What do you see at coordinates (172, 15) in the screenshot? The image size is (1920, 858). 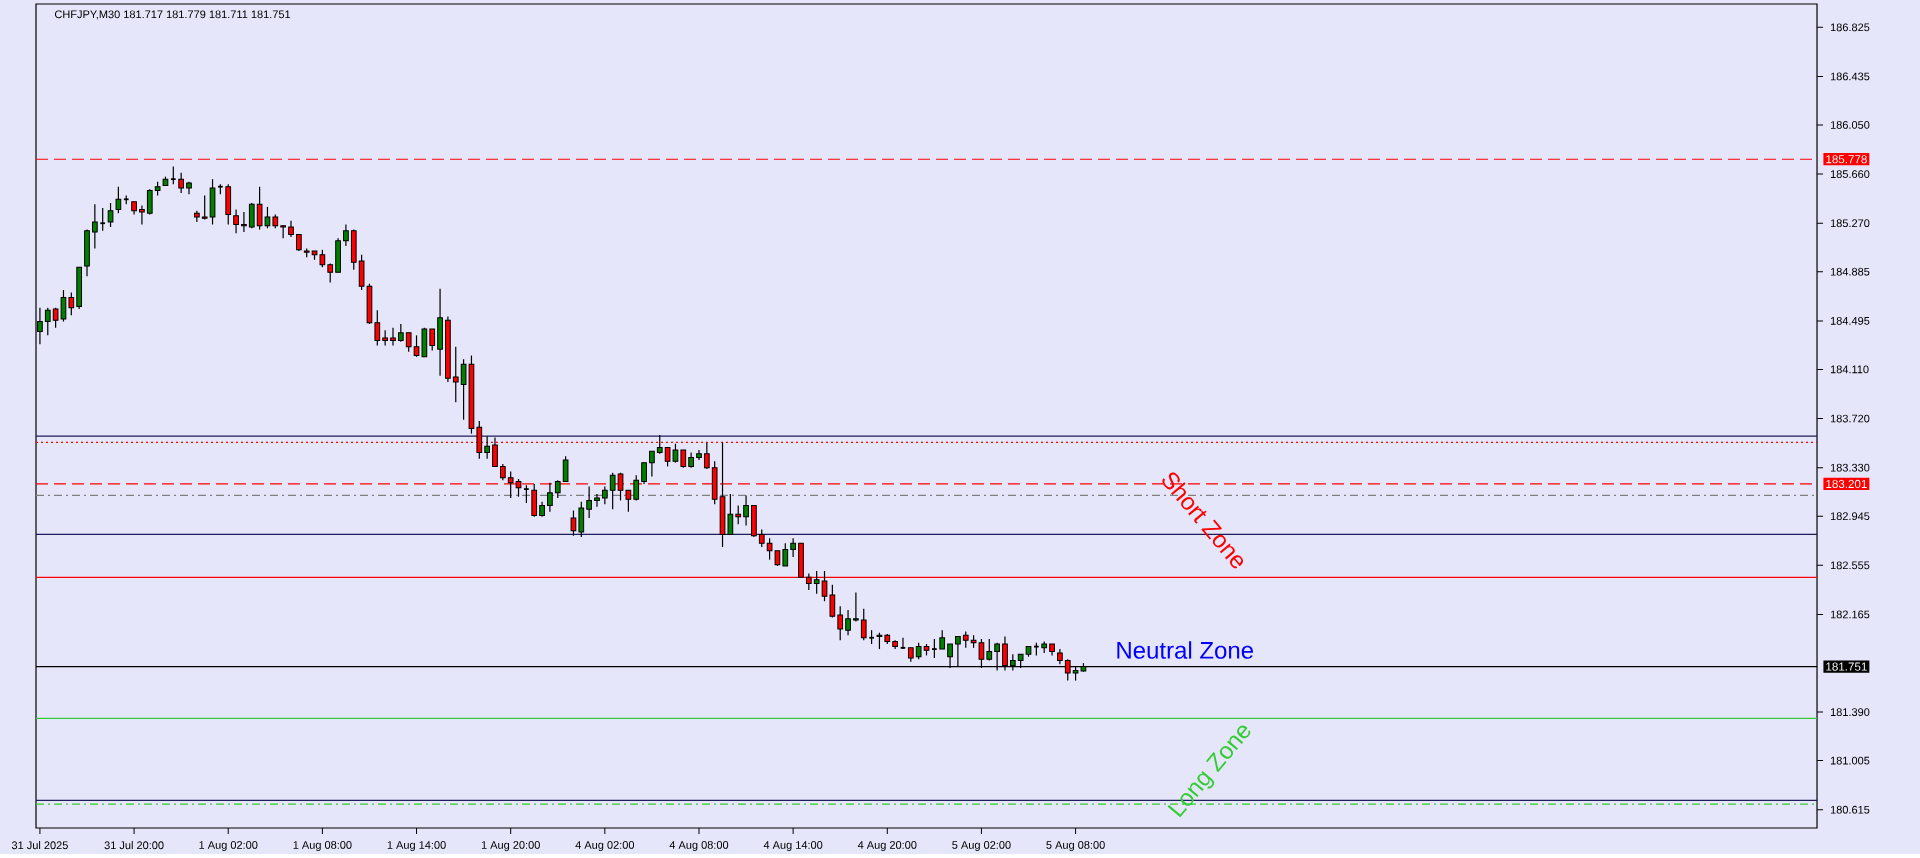 I see `chart-title: CHFJPY,M30 181.717 181.779 181.711 181.751` at bounding box center [172, 15].